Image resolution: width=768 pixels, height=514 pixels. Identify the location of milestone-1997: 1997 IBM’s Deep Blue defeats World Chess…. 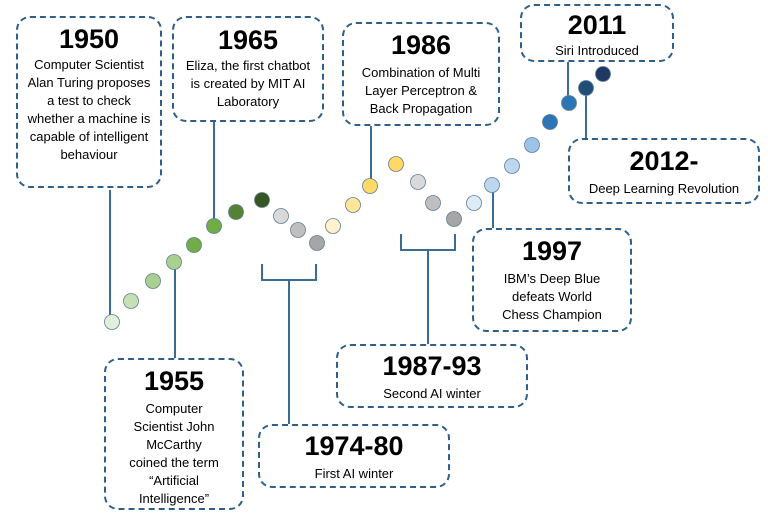
(552, 280).